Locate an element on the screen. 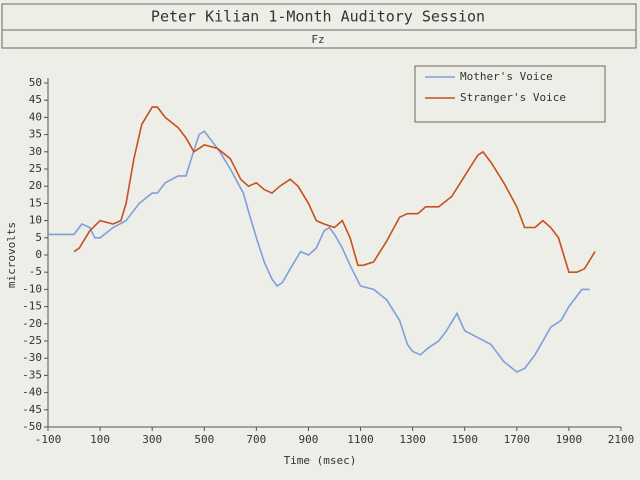 This screenshot has width=640, height=480. y-tick-label: -40 is located at coordinates (32, 392).